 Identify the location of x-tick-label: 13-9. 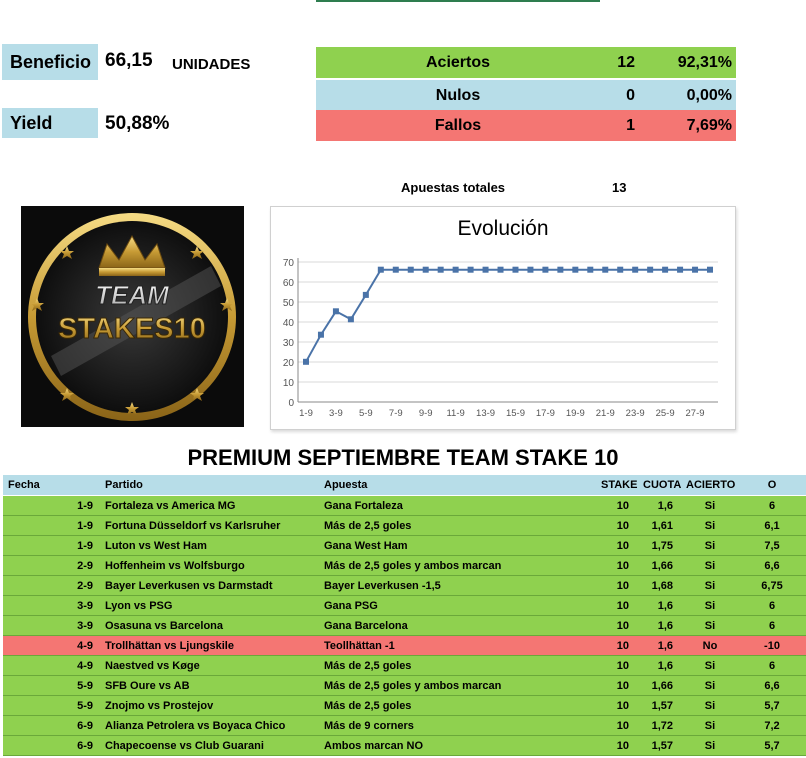
(485, 413).